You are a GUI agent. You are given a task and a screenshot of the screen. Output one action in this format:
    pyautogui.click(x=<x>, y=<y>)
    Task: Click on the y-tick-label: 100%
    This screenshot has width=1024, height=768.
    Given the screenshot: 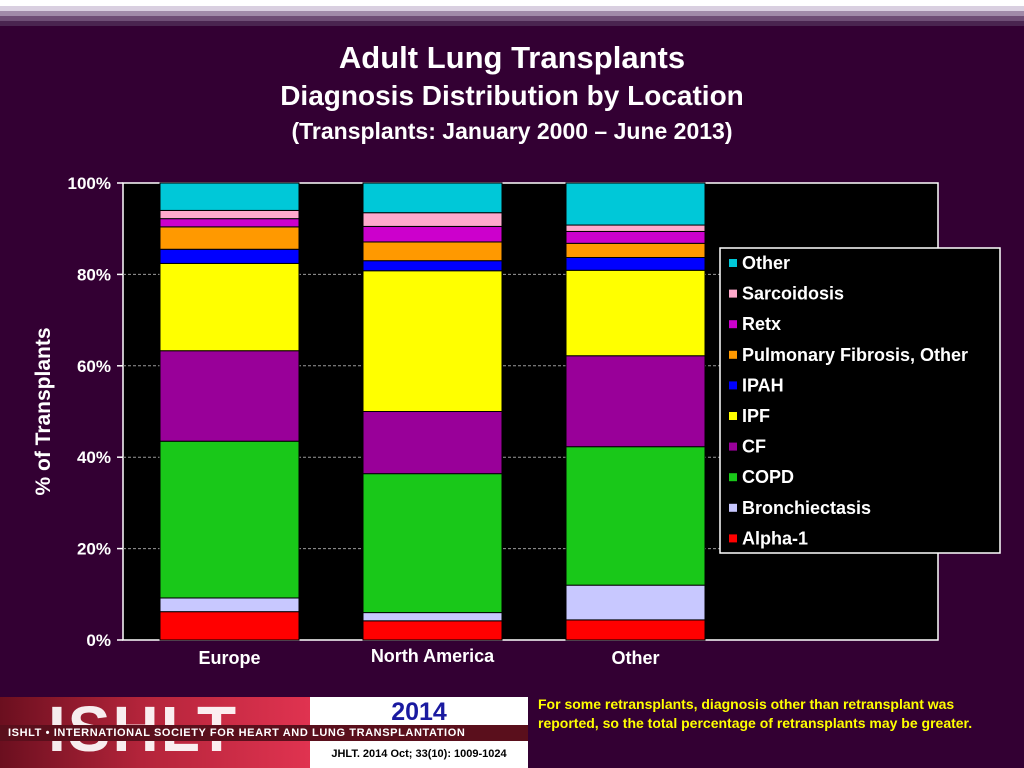 What is the action you would take?
    pyautogui.click(x=89, y=183)
    